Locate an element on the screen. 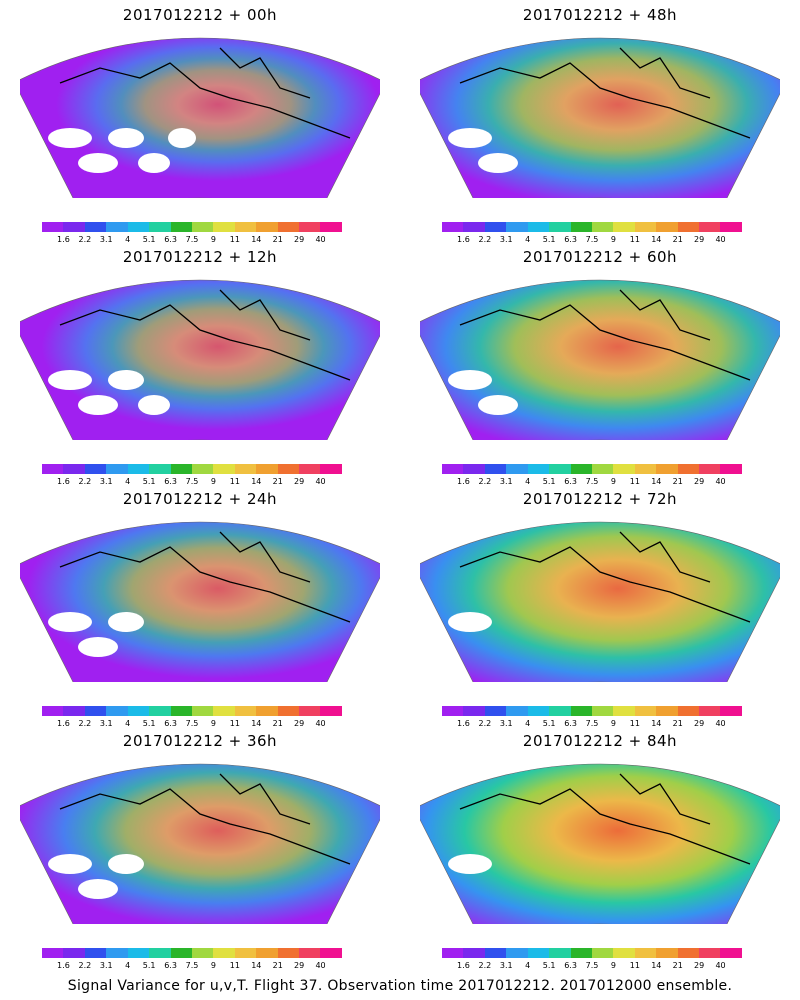 This screenshot has height=1000, width=800. map-outline is located at coordinates (600, 117).